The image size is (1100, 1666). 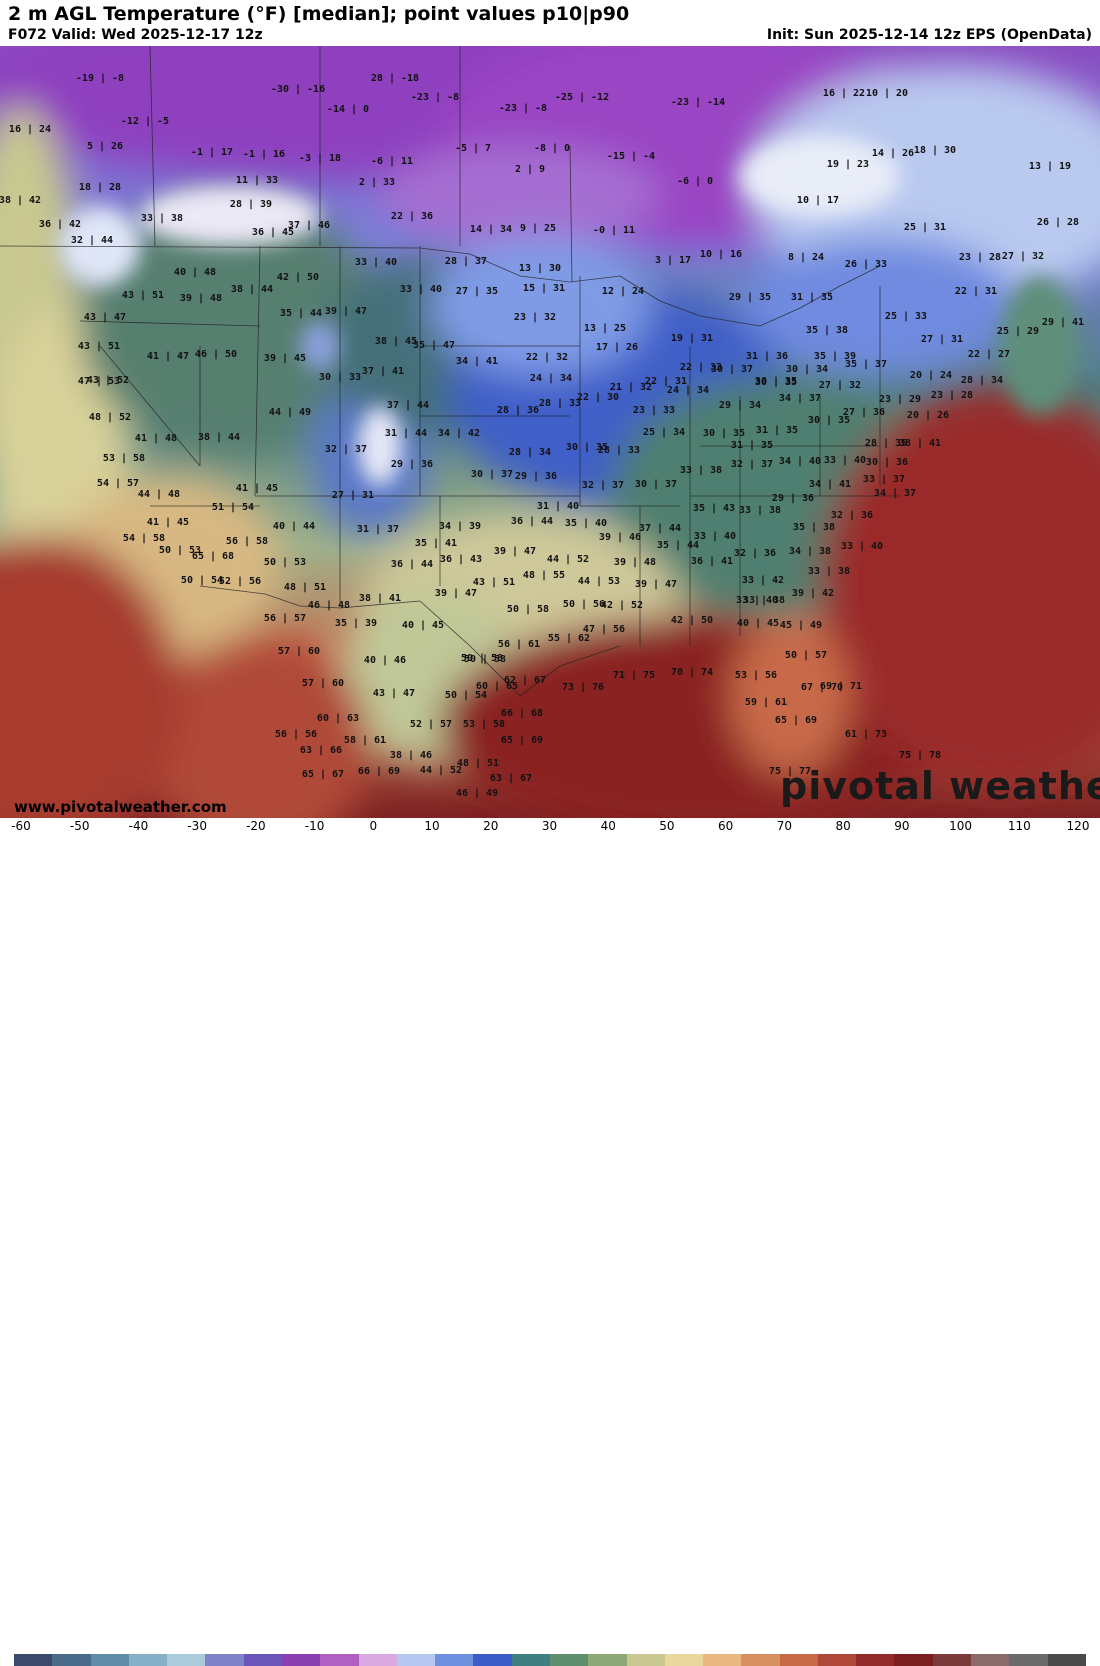 What do you see at coordinates (168, 522) in the screenshot?
I see `point-value: 41 | 45` at bounding box center [168, 522].